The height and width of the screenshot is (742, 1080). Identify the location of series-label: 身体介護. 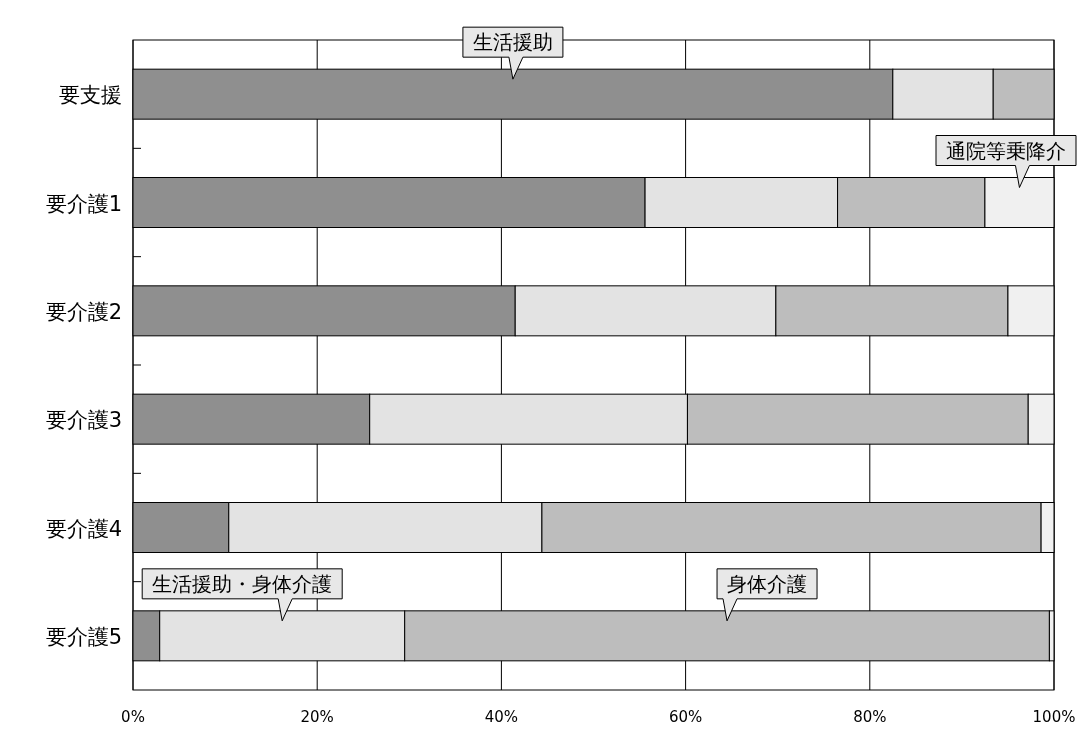
(767, 583).